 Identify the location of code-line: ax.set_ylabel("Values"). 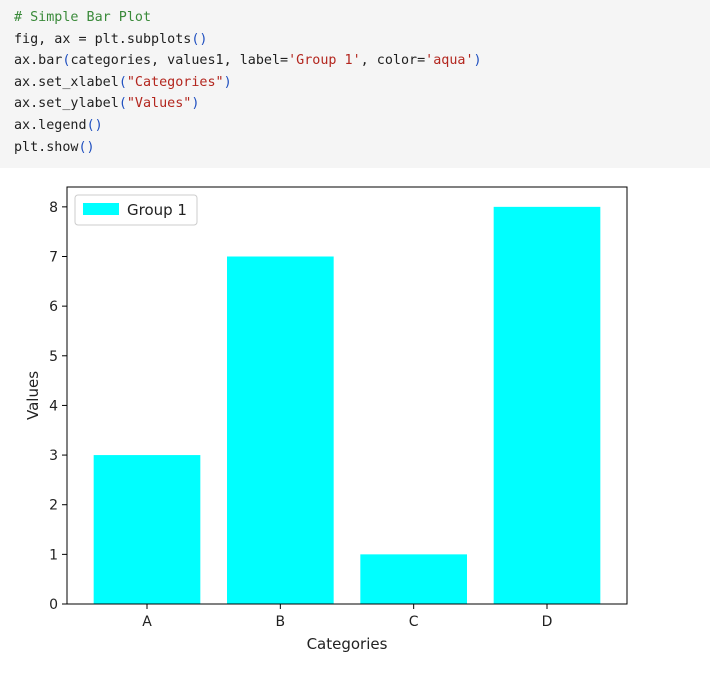
(362, 104).